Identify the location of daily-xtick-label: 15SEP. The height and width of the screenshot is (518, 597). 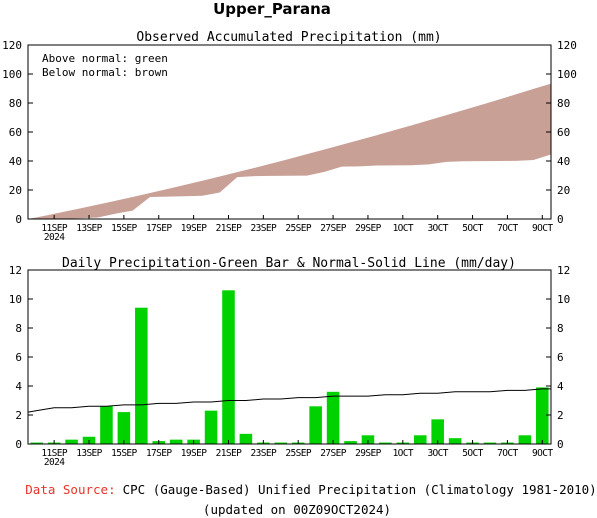
(124, 453).